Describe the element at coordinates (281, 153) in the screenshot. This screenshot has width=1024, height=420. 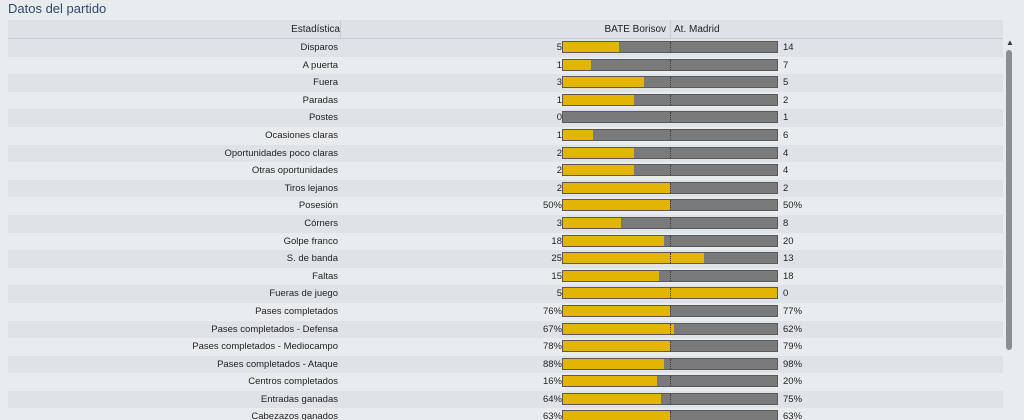
I see `stat-label: Oportunidades poco claras` at that location.